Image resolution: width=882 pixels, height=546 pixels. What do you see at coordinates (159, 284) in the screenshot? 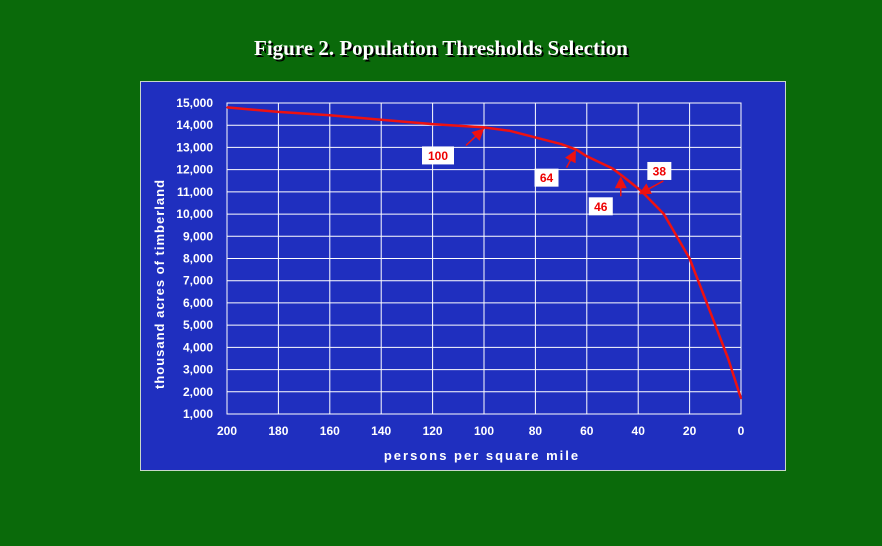
I see `y-axis-label: thousand acres of timberland` at bounding box center [159, 284].